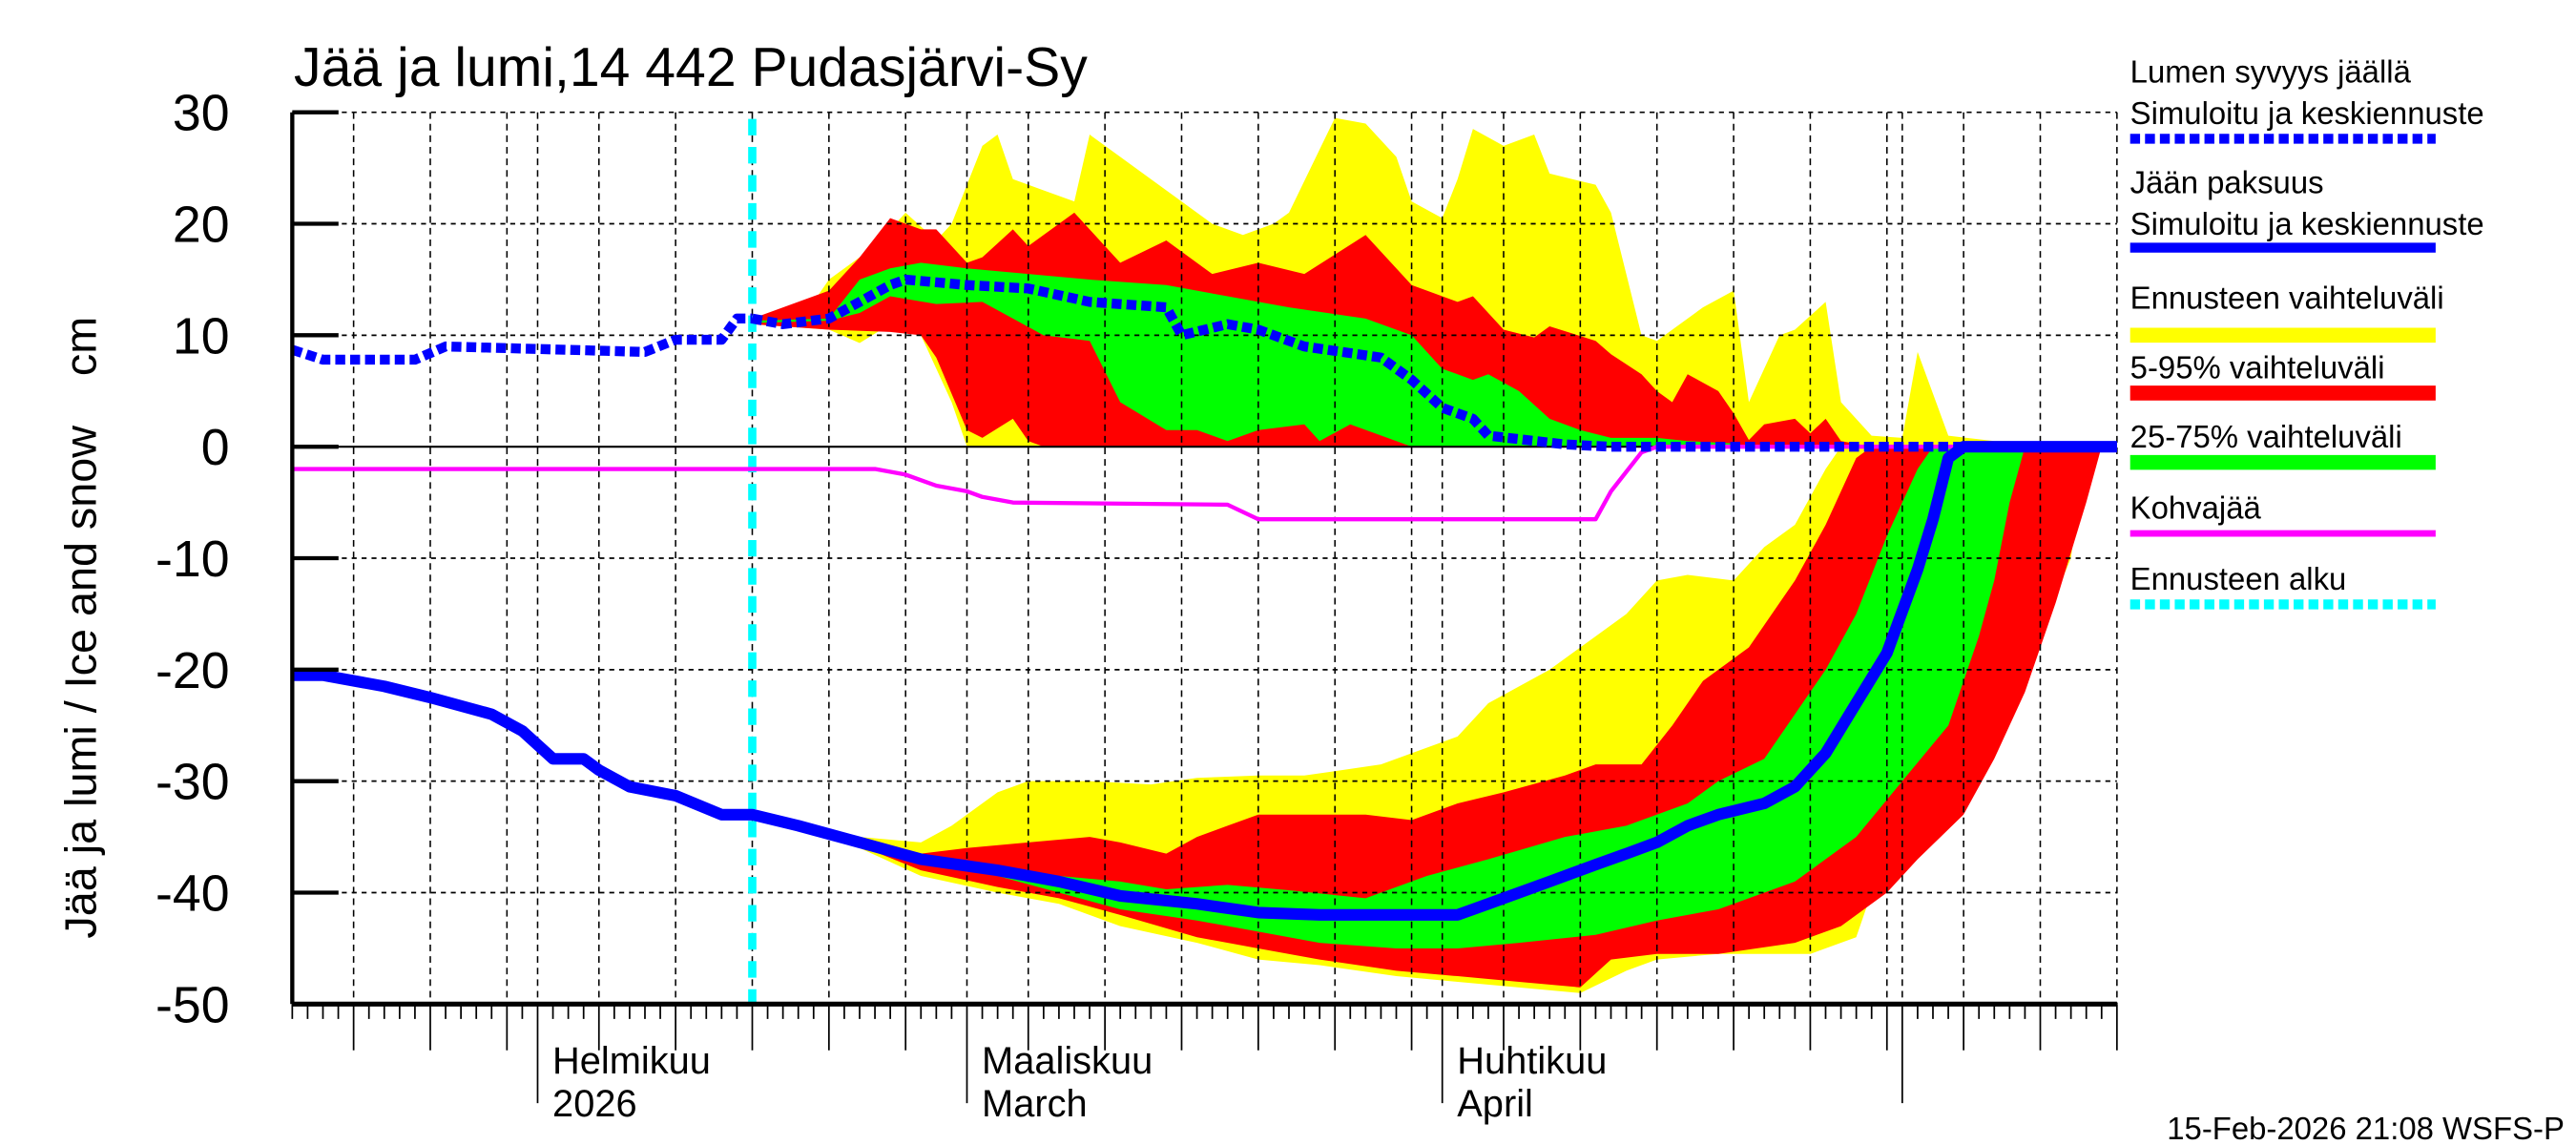 The width and height of the screenshot is (2576, 1145). What do you see at coordinates (521, 339) in the screenshot?
I see `snow-depth-observed-line` at bounding box center [521, 339].